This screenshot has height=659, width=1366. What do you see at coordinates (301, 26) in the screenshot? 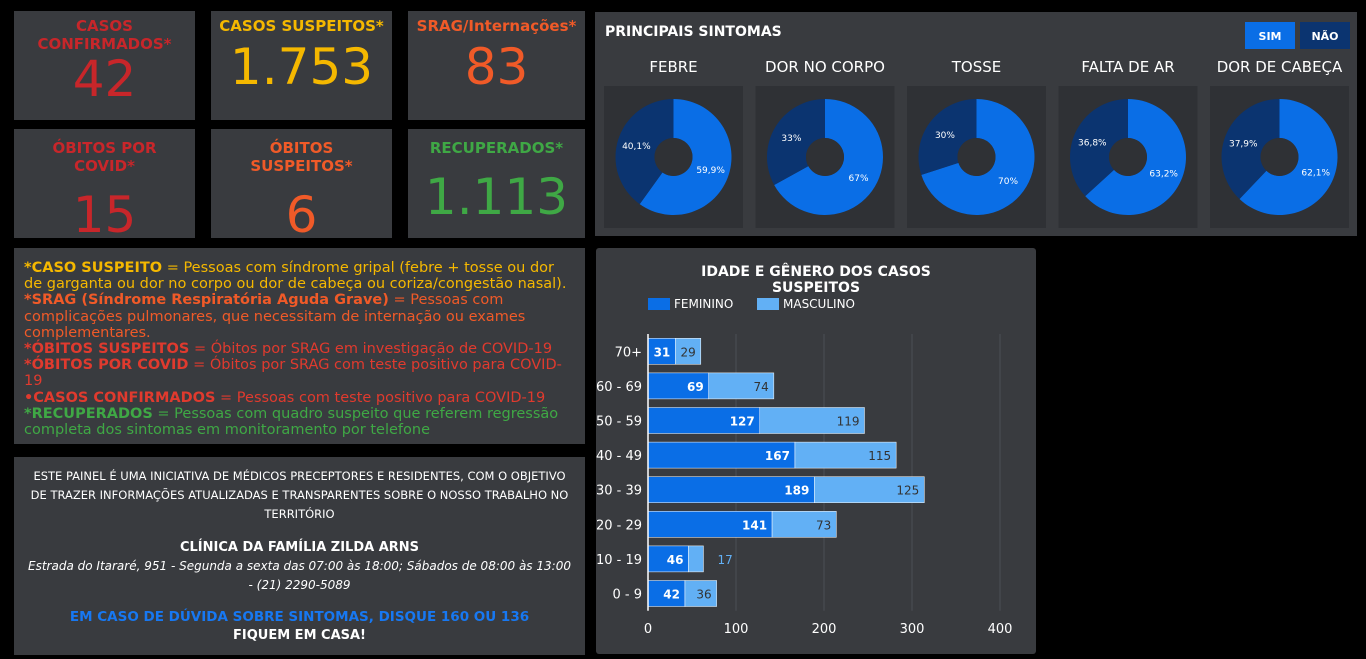
I see `kpi-label: CASOS SUSPEITOS*` at bounding box center [301, 26].